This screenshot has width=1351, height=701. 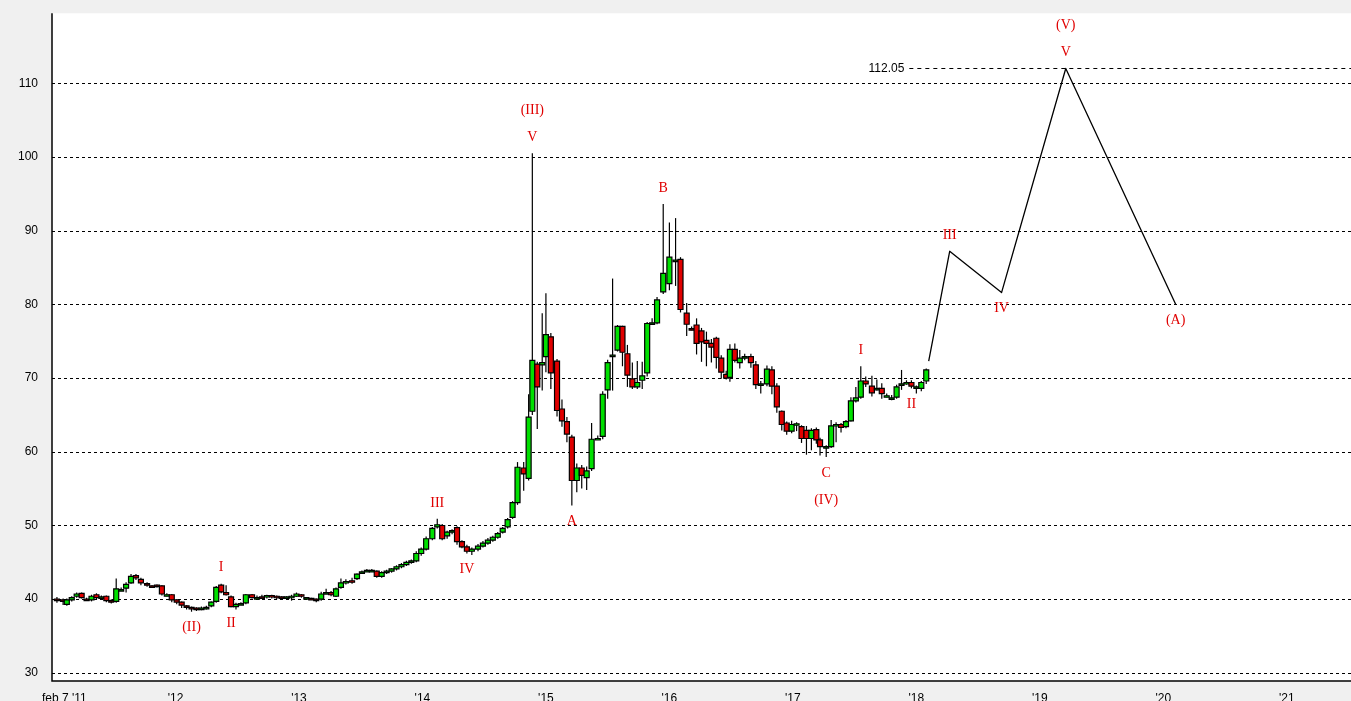 What do you see at coordinates (64, 695) in the screenshot?
I see `x-tick-label: feb 7 '11` at bounding box center [64, 695].